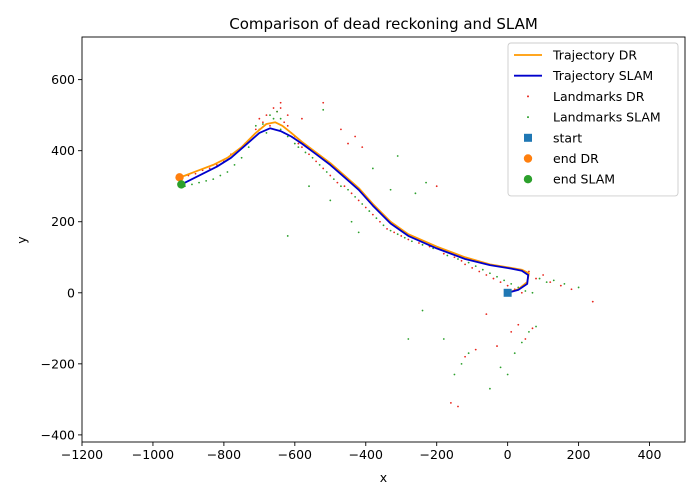  Describe the element at coordinates (366, 454) in the screenshot. I see `x-tick-label: −400` at that location.